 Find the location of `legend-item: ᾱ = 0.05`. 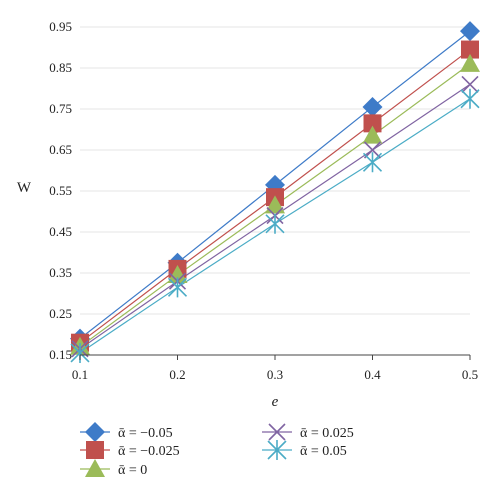

legend-item: ᾱ = 0.05 is located at coordinates (304, 450).